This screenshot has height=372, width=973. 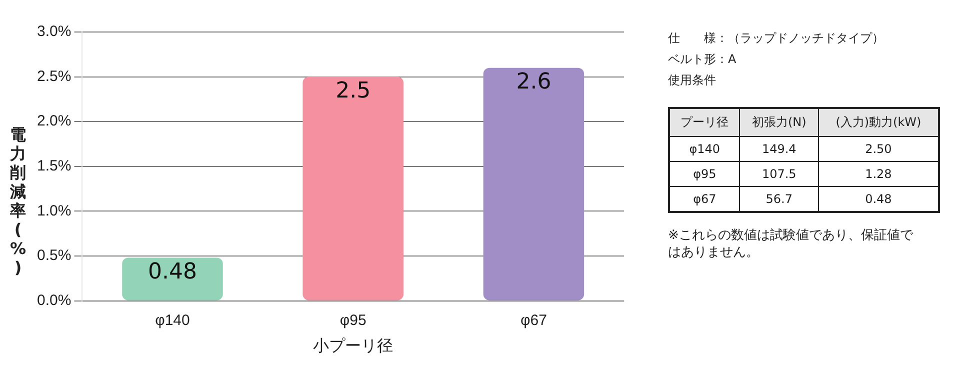 What do you see at coordinates (779, 174) in the screenshot?
I see `text: 107.5` at bounding box center [779, 174].